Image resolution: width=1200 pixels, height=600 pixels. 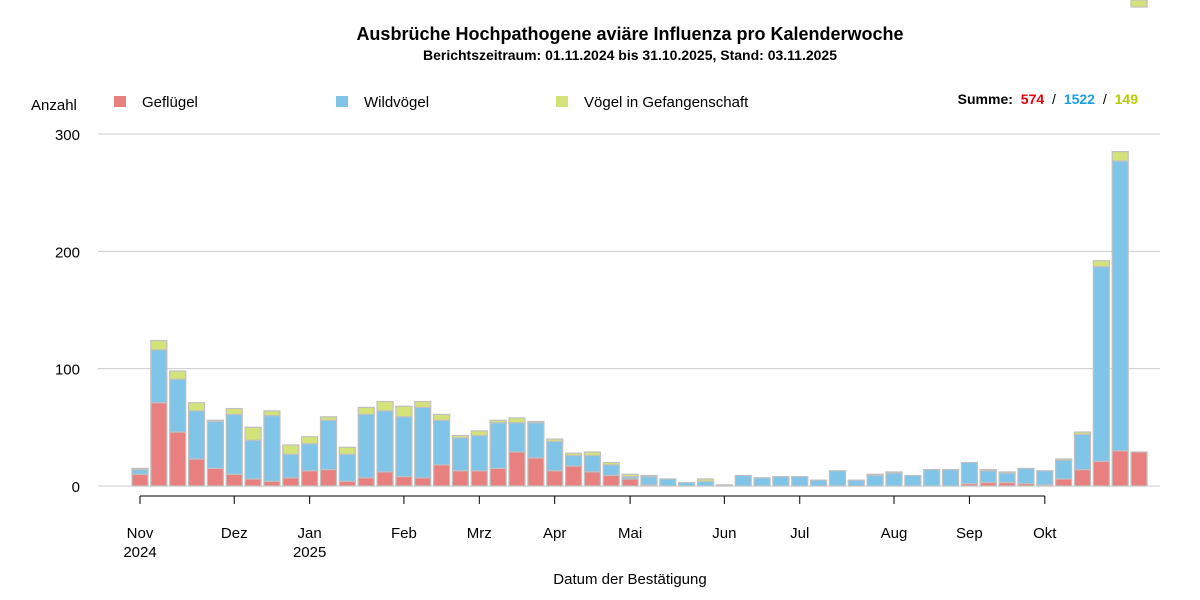 I want to click on x-tick-label: Jul, so click(x=799, y=533).